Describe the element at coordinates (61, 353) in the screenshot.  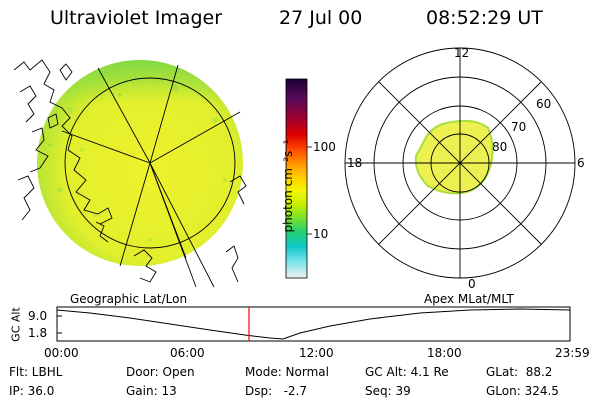
I see `timeline-xtick-0000: 00:00` at that location.